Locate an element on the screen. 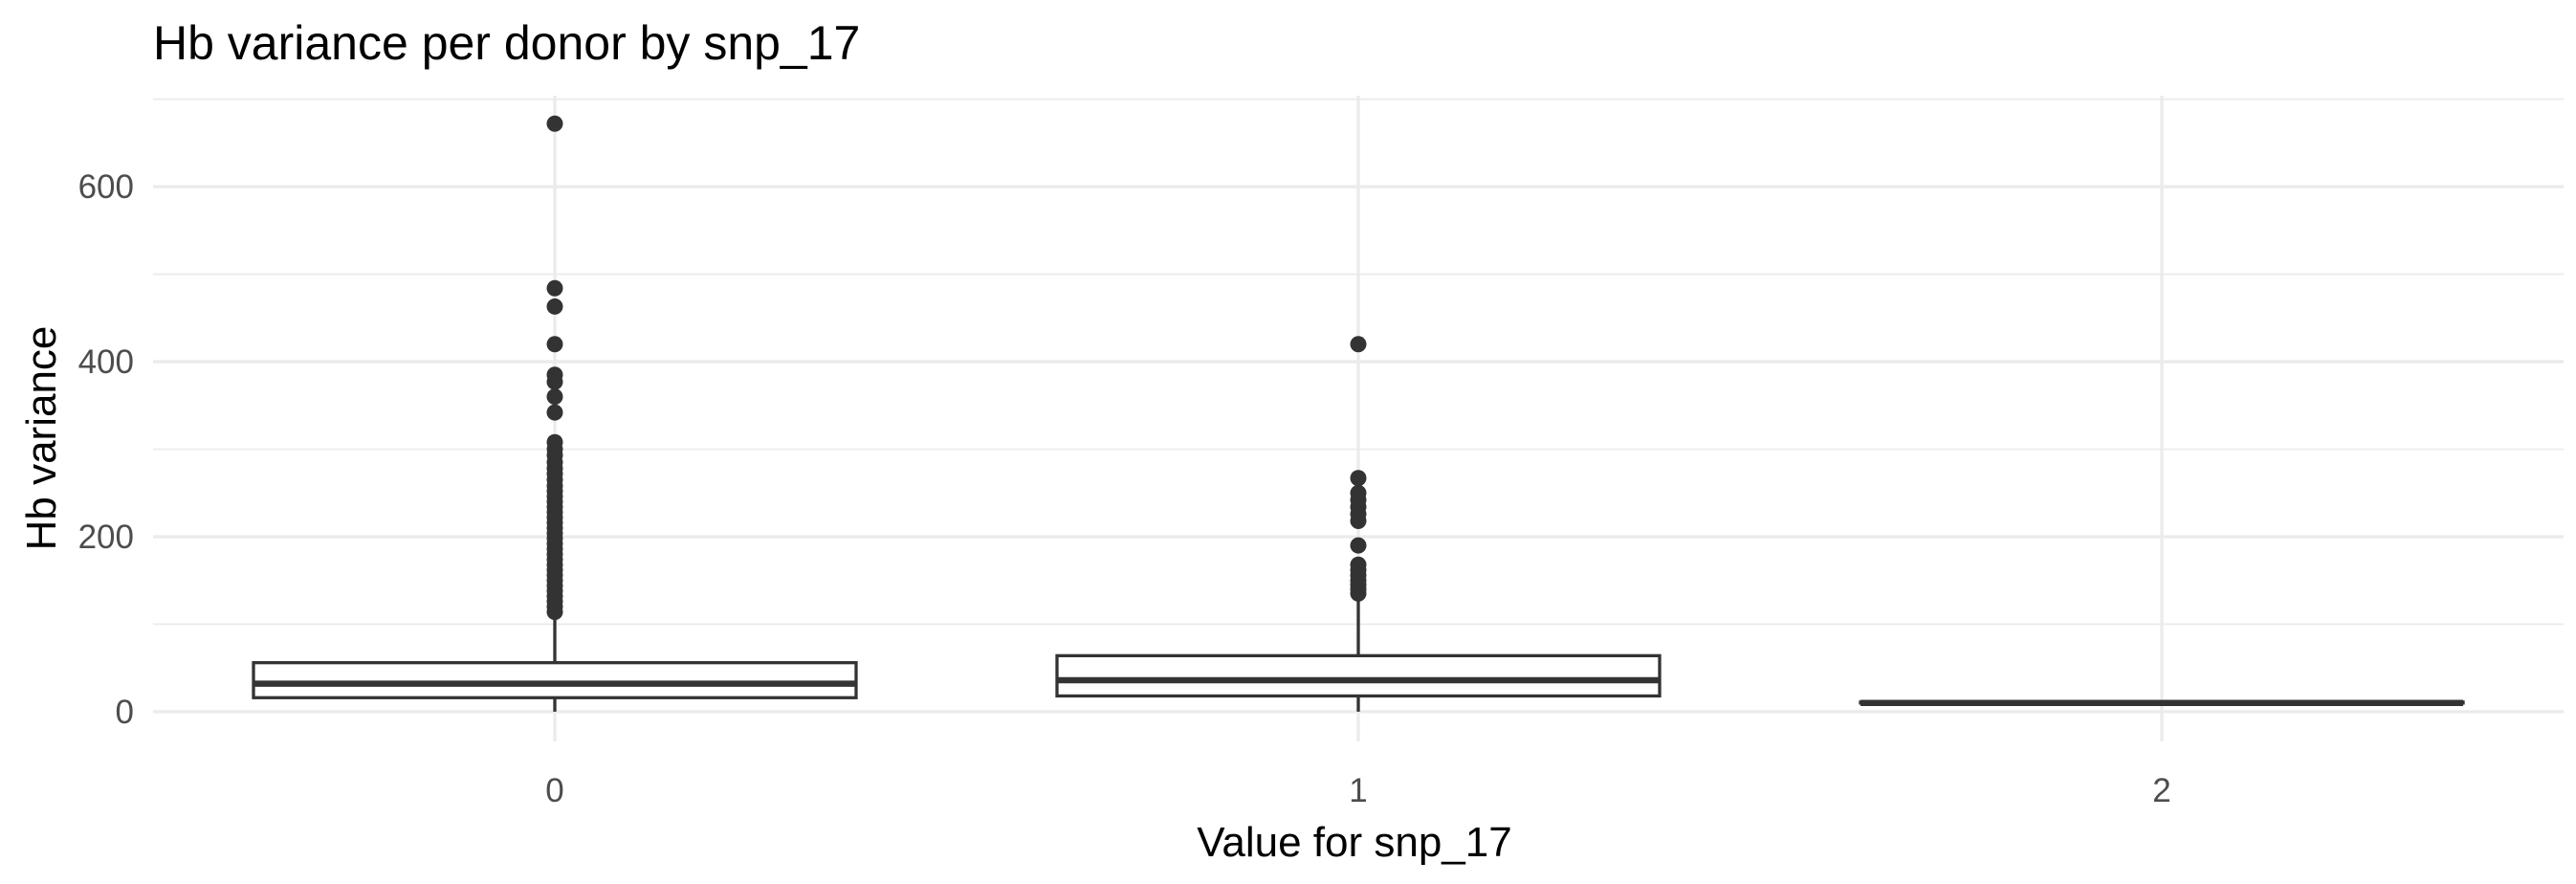  chart-title: Hb variance per donor by snp_17 is located at coordinates (506, 43).